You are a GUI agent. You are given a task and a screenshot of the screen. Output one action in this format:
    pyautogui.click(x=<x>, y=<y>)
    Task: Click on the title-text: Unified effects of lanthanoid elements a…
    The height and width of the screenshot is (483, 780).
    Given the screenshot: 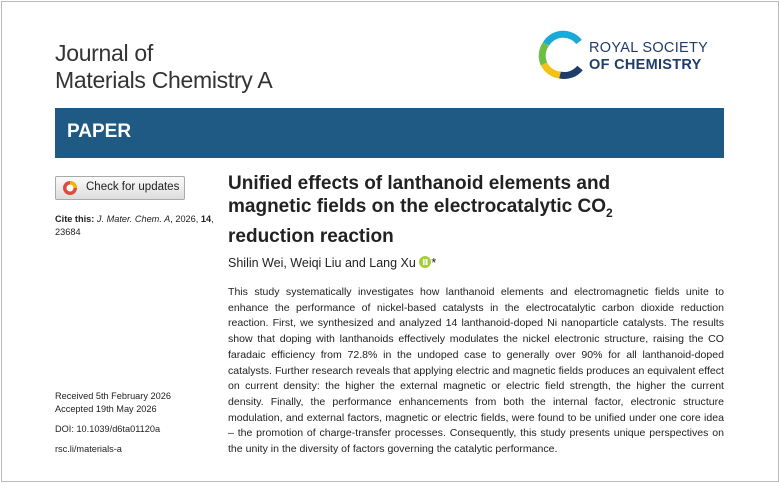 What is the action you would take?
    pyautogui.click(x=419, y=195)
    